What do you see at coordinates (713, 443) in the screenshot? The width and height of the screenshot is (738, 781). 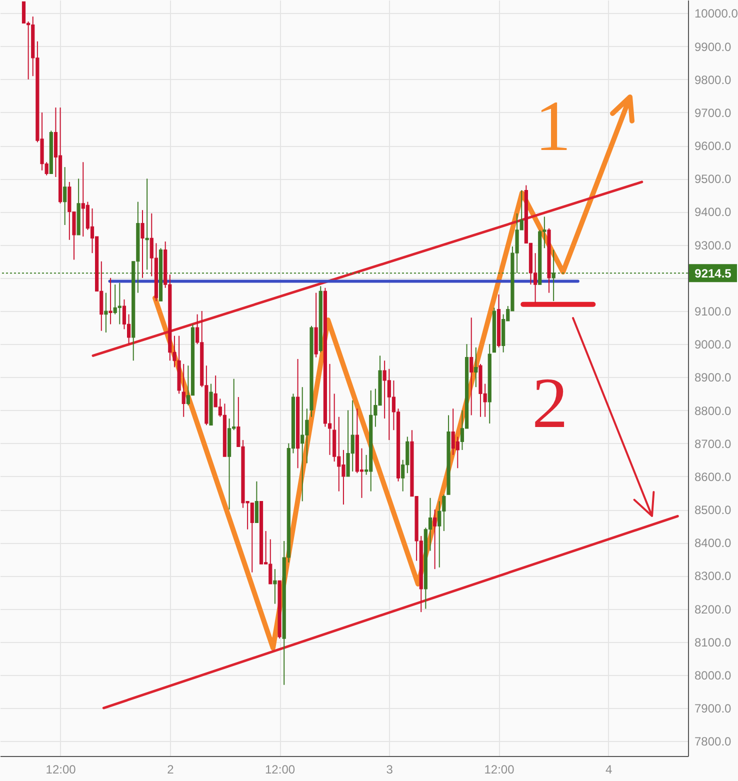 I see `y-tick-label: 8700.0` at bounding box center [713, 443].